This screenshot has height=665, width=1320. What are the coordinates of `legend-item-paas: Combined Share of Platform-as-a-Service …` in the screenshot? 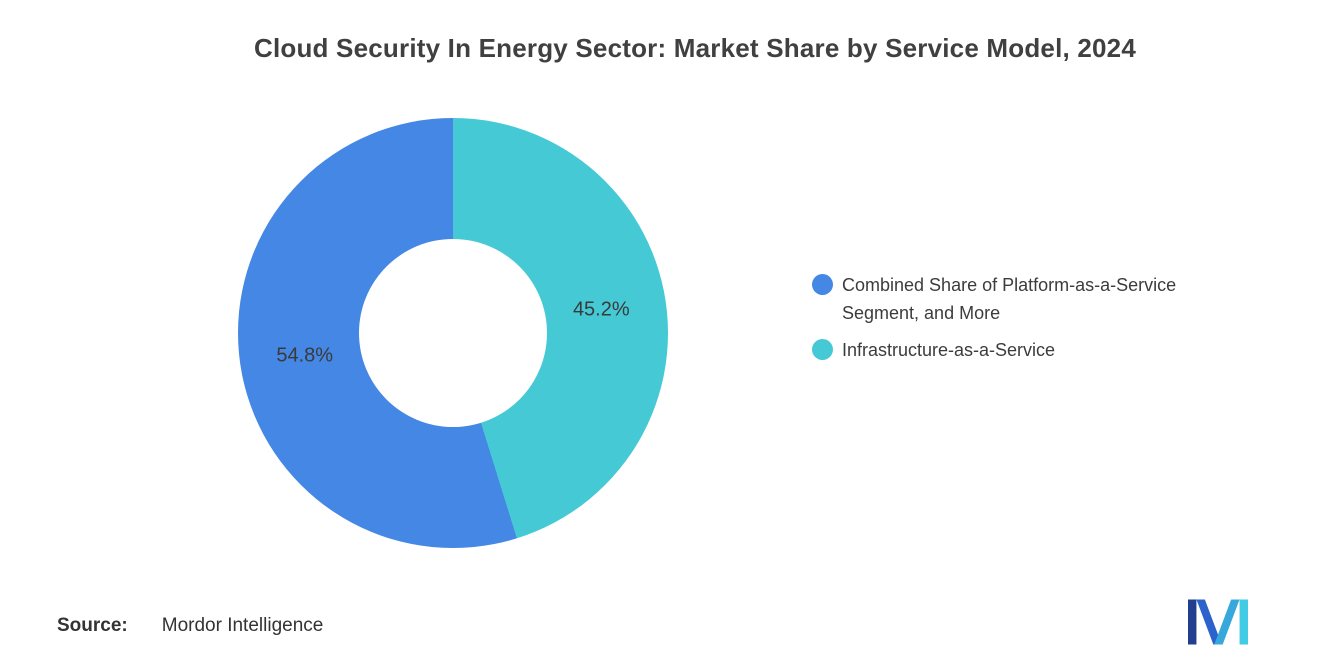 It's located at (1033, 299).